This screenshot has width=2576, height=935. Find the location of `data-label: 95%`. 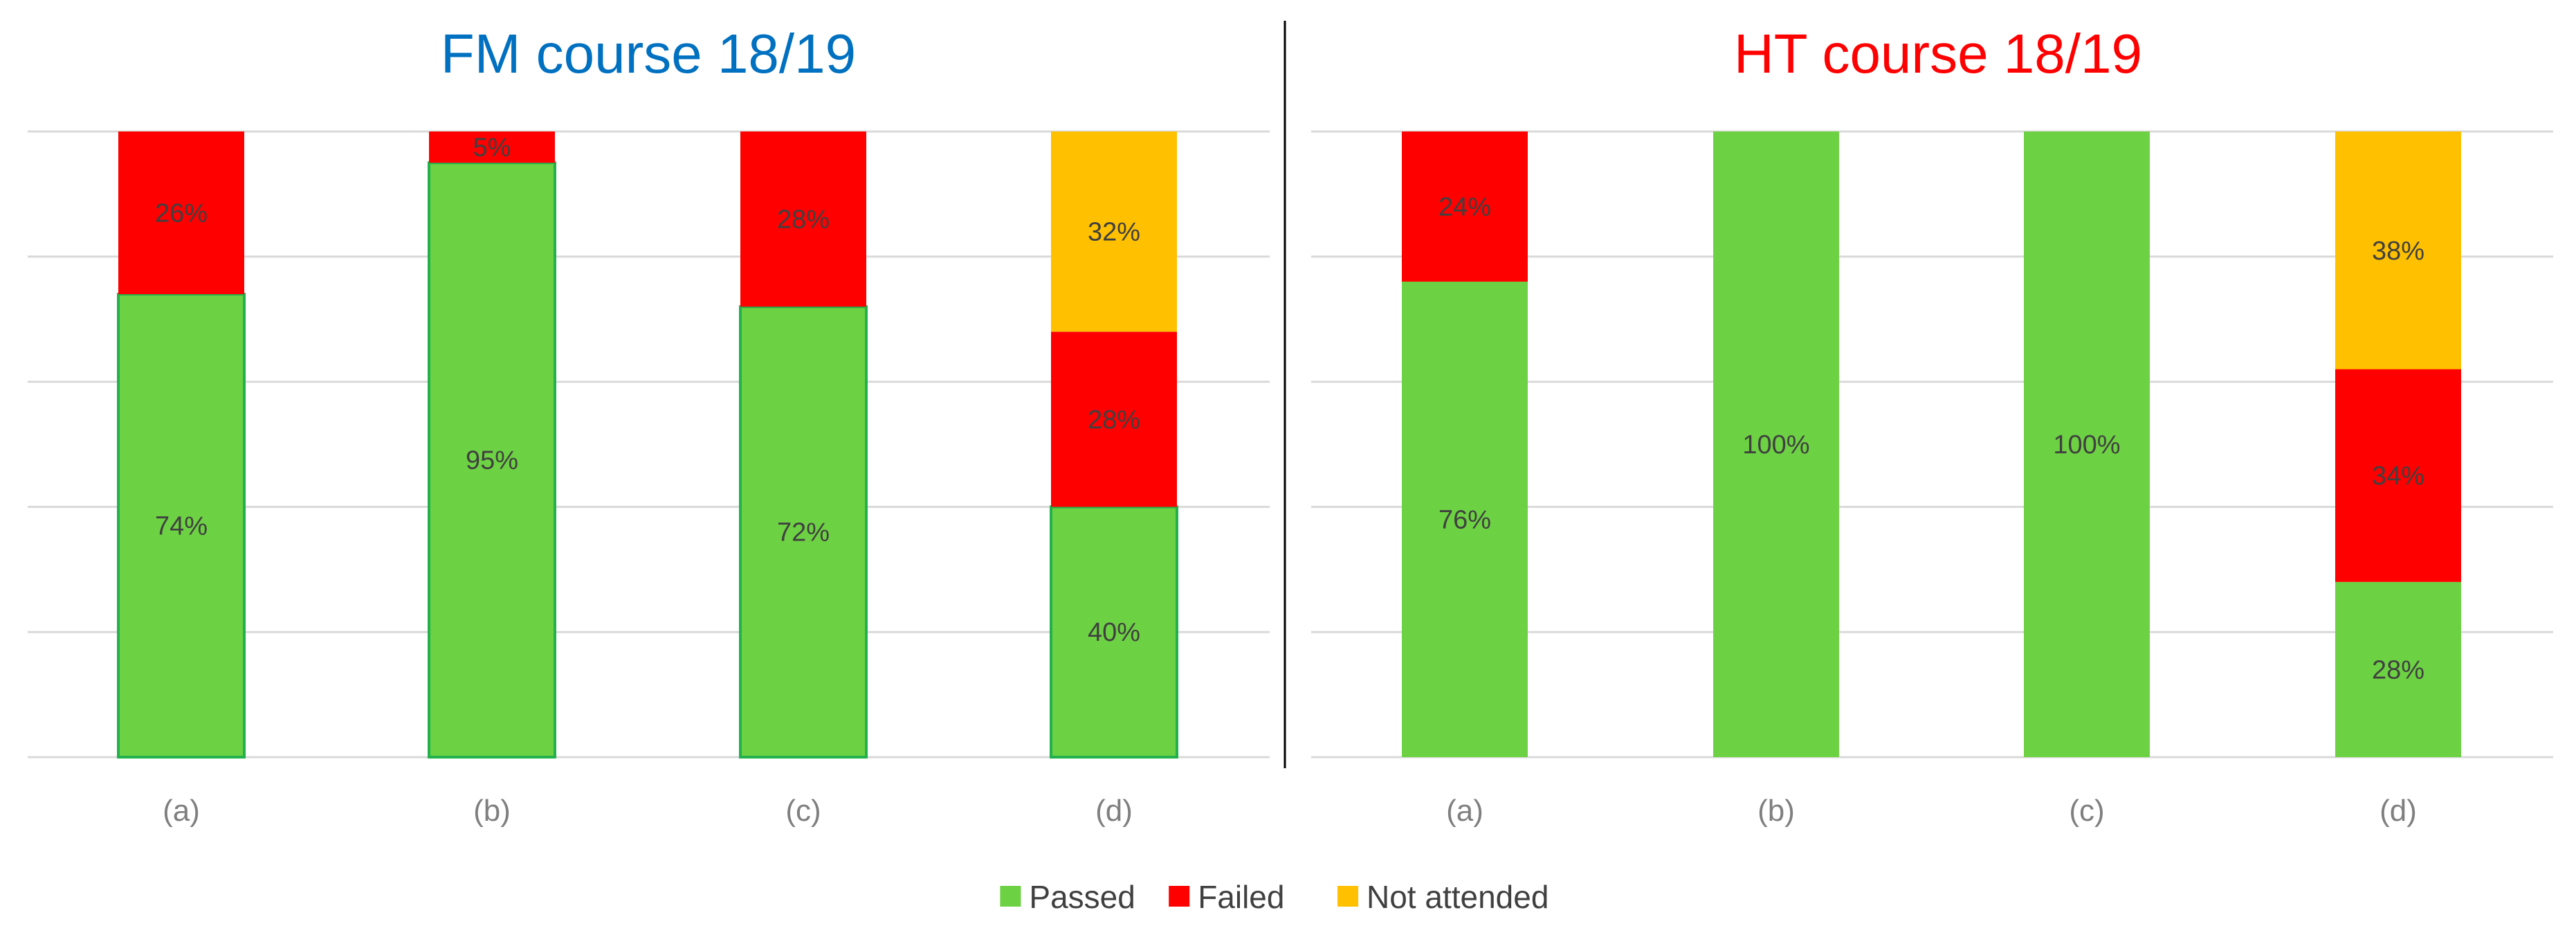

data-label: 95% is located at coordinates (492, 460).